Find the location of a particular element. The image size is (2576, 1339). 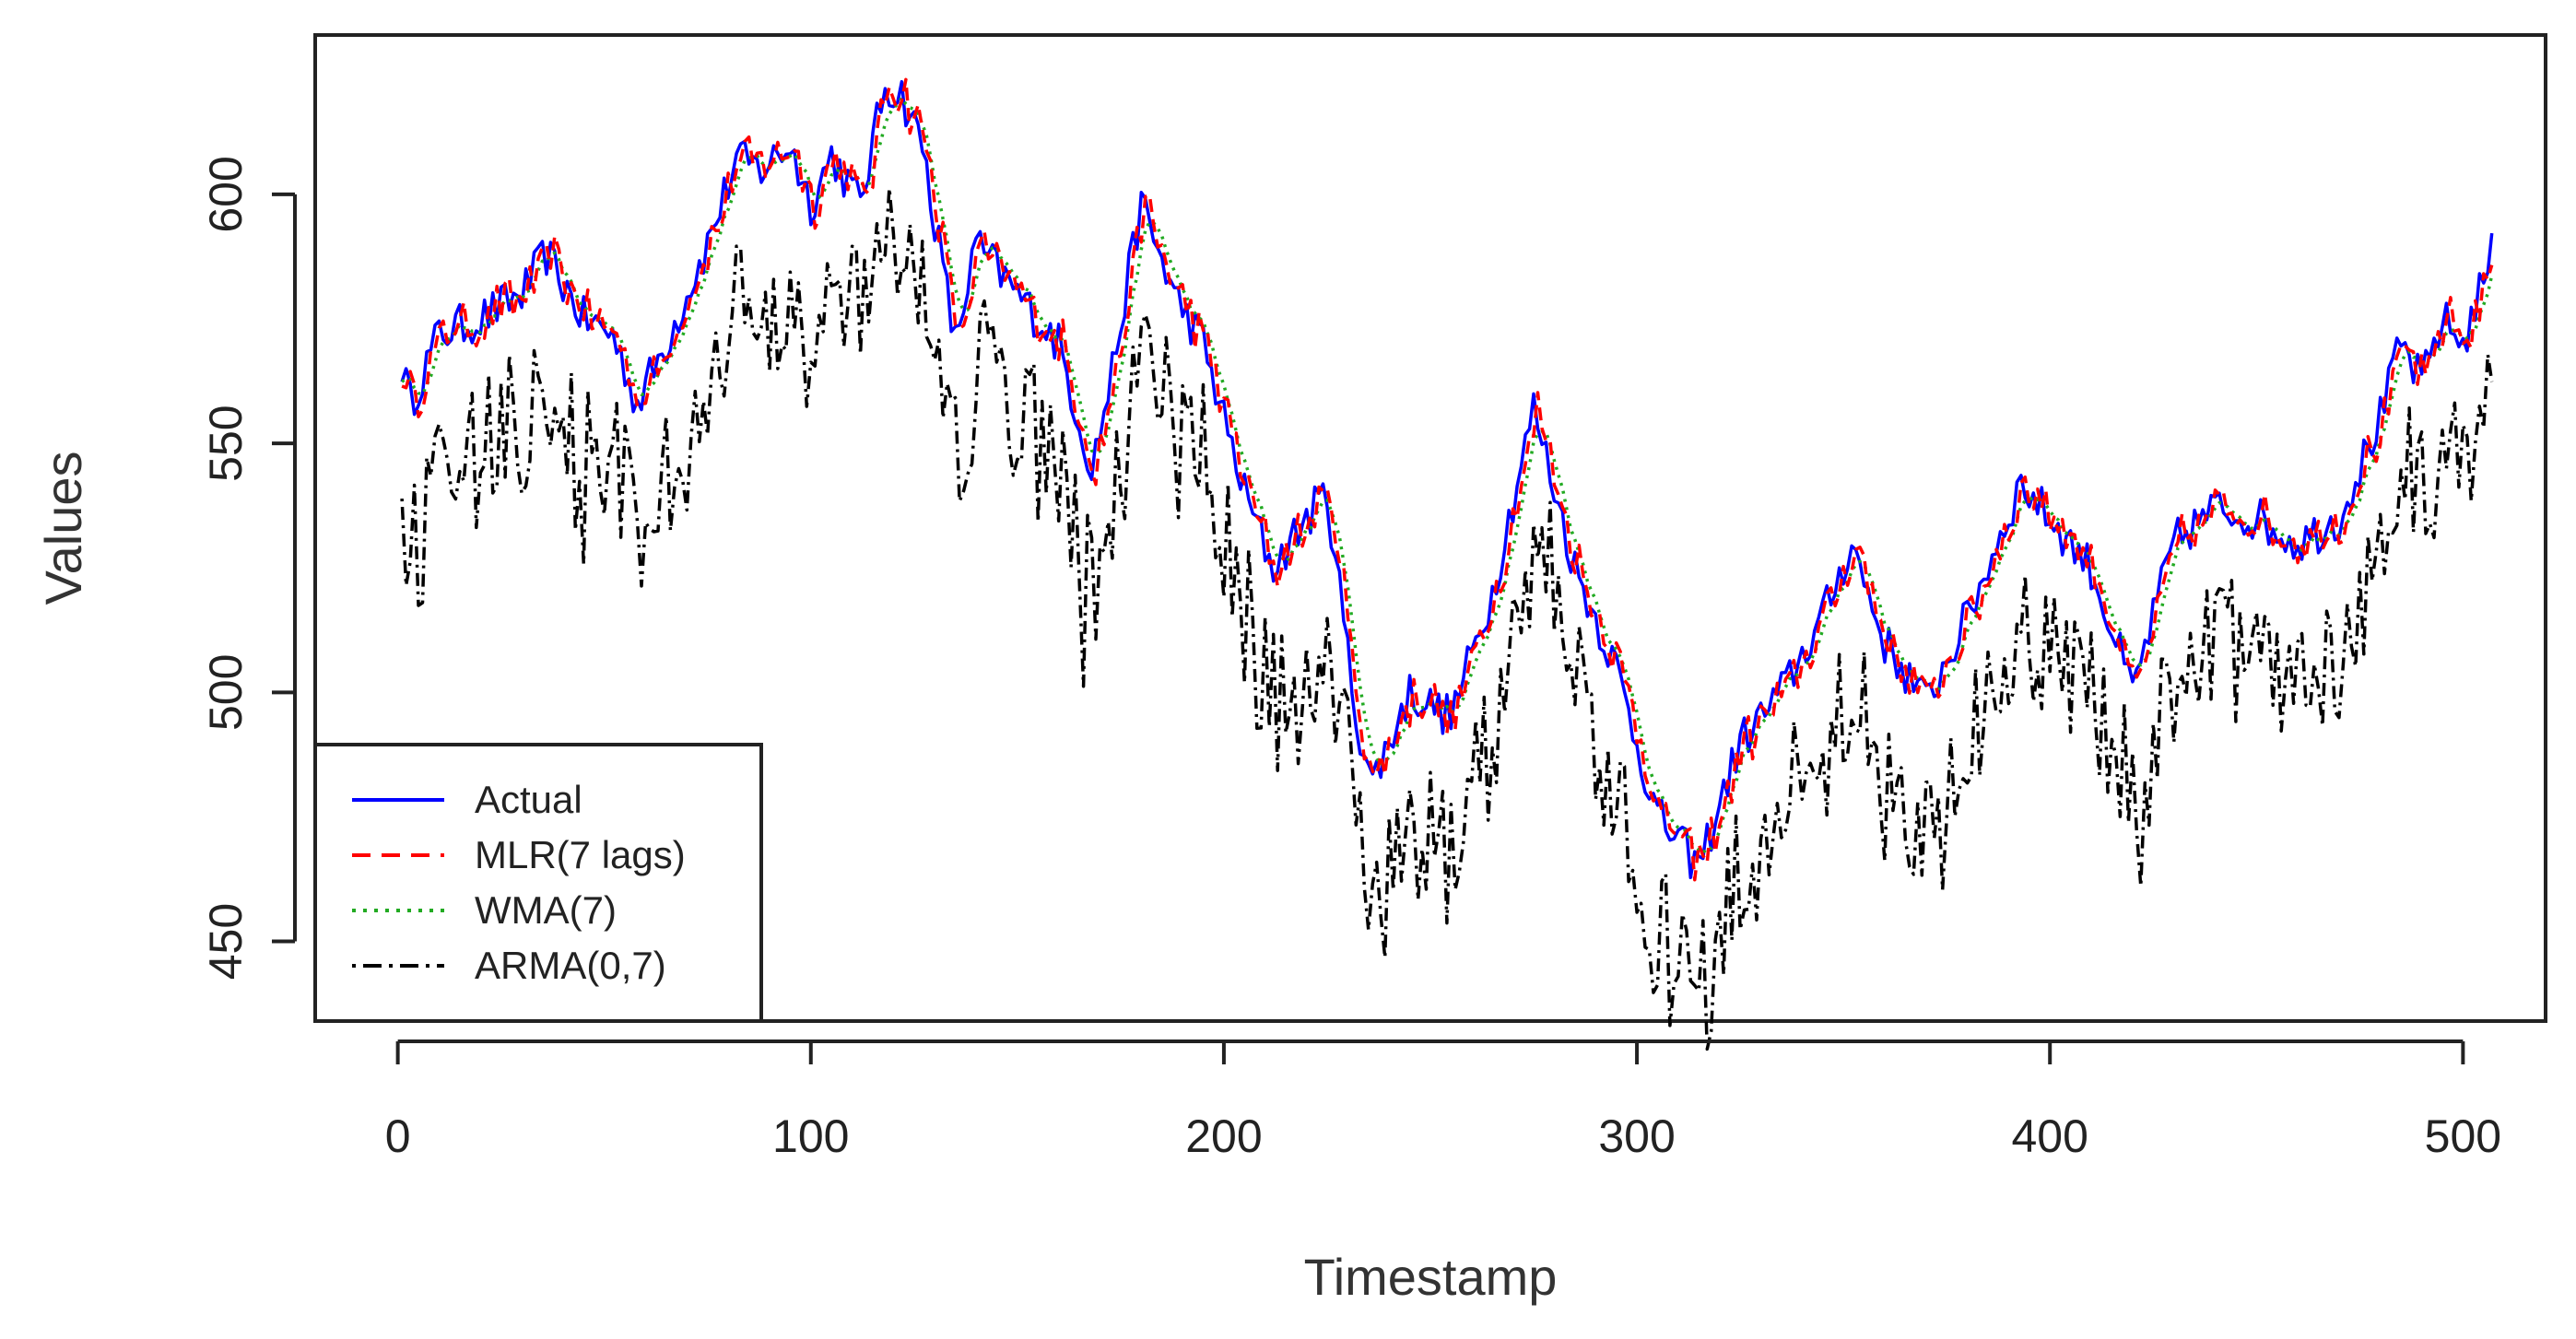

y-tick-label: 450 is located at coordinates (226, 941).